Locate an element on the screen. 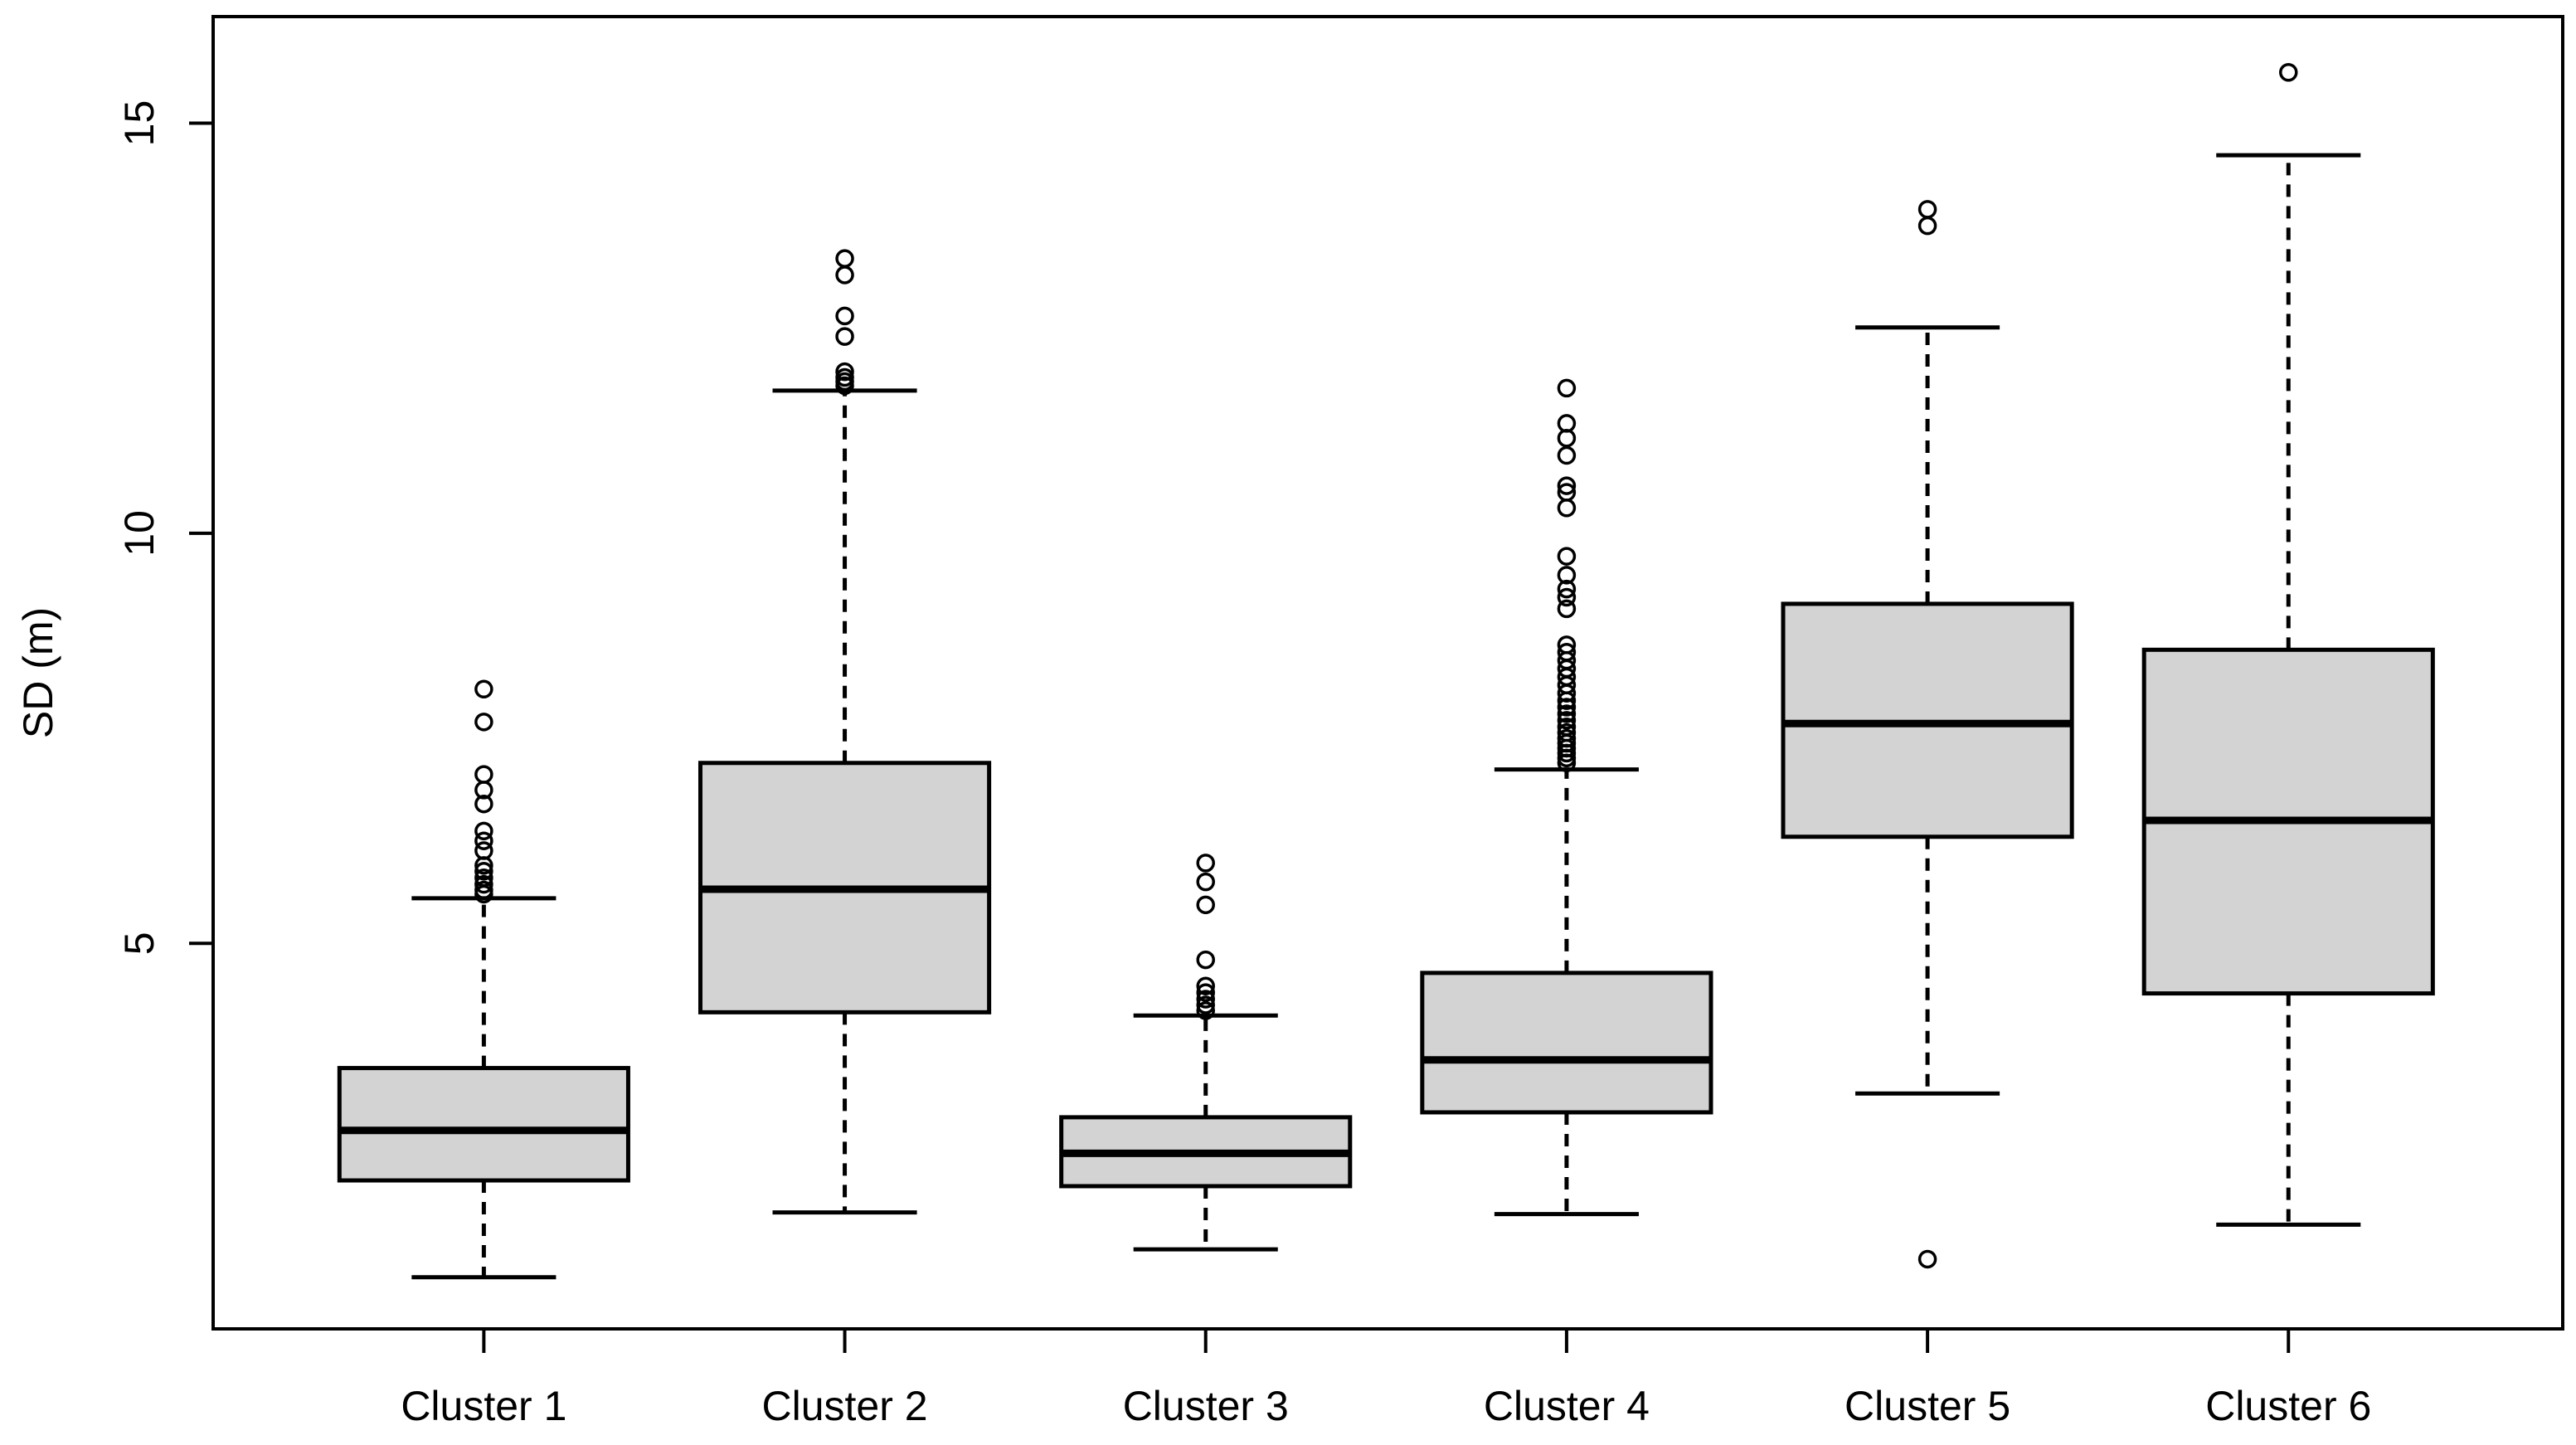 The height and width of the screenshot is (1445, 2576). x-category-label: Cluster 6 is located at coordinates (2288, 1406).